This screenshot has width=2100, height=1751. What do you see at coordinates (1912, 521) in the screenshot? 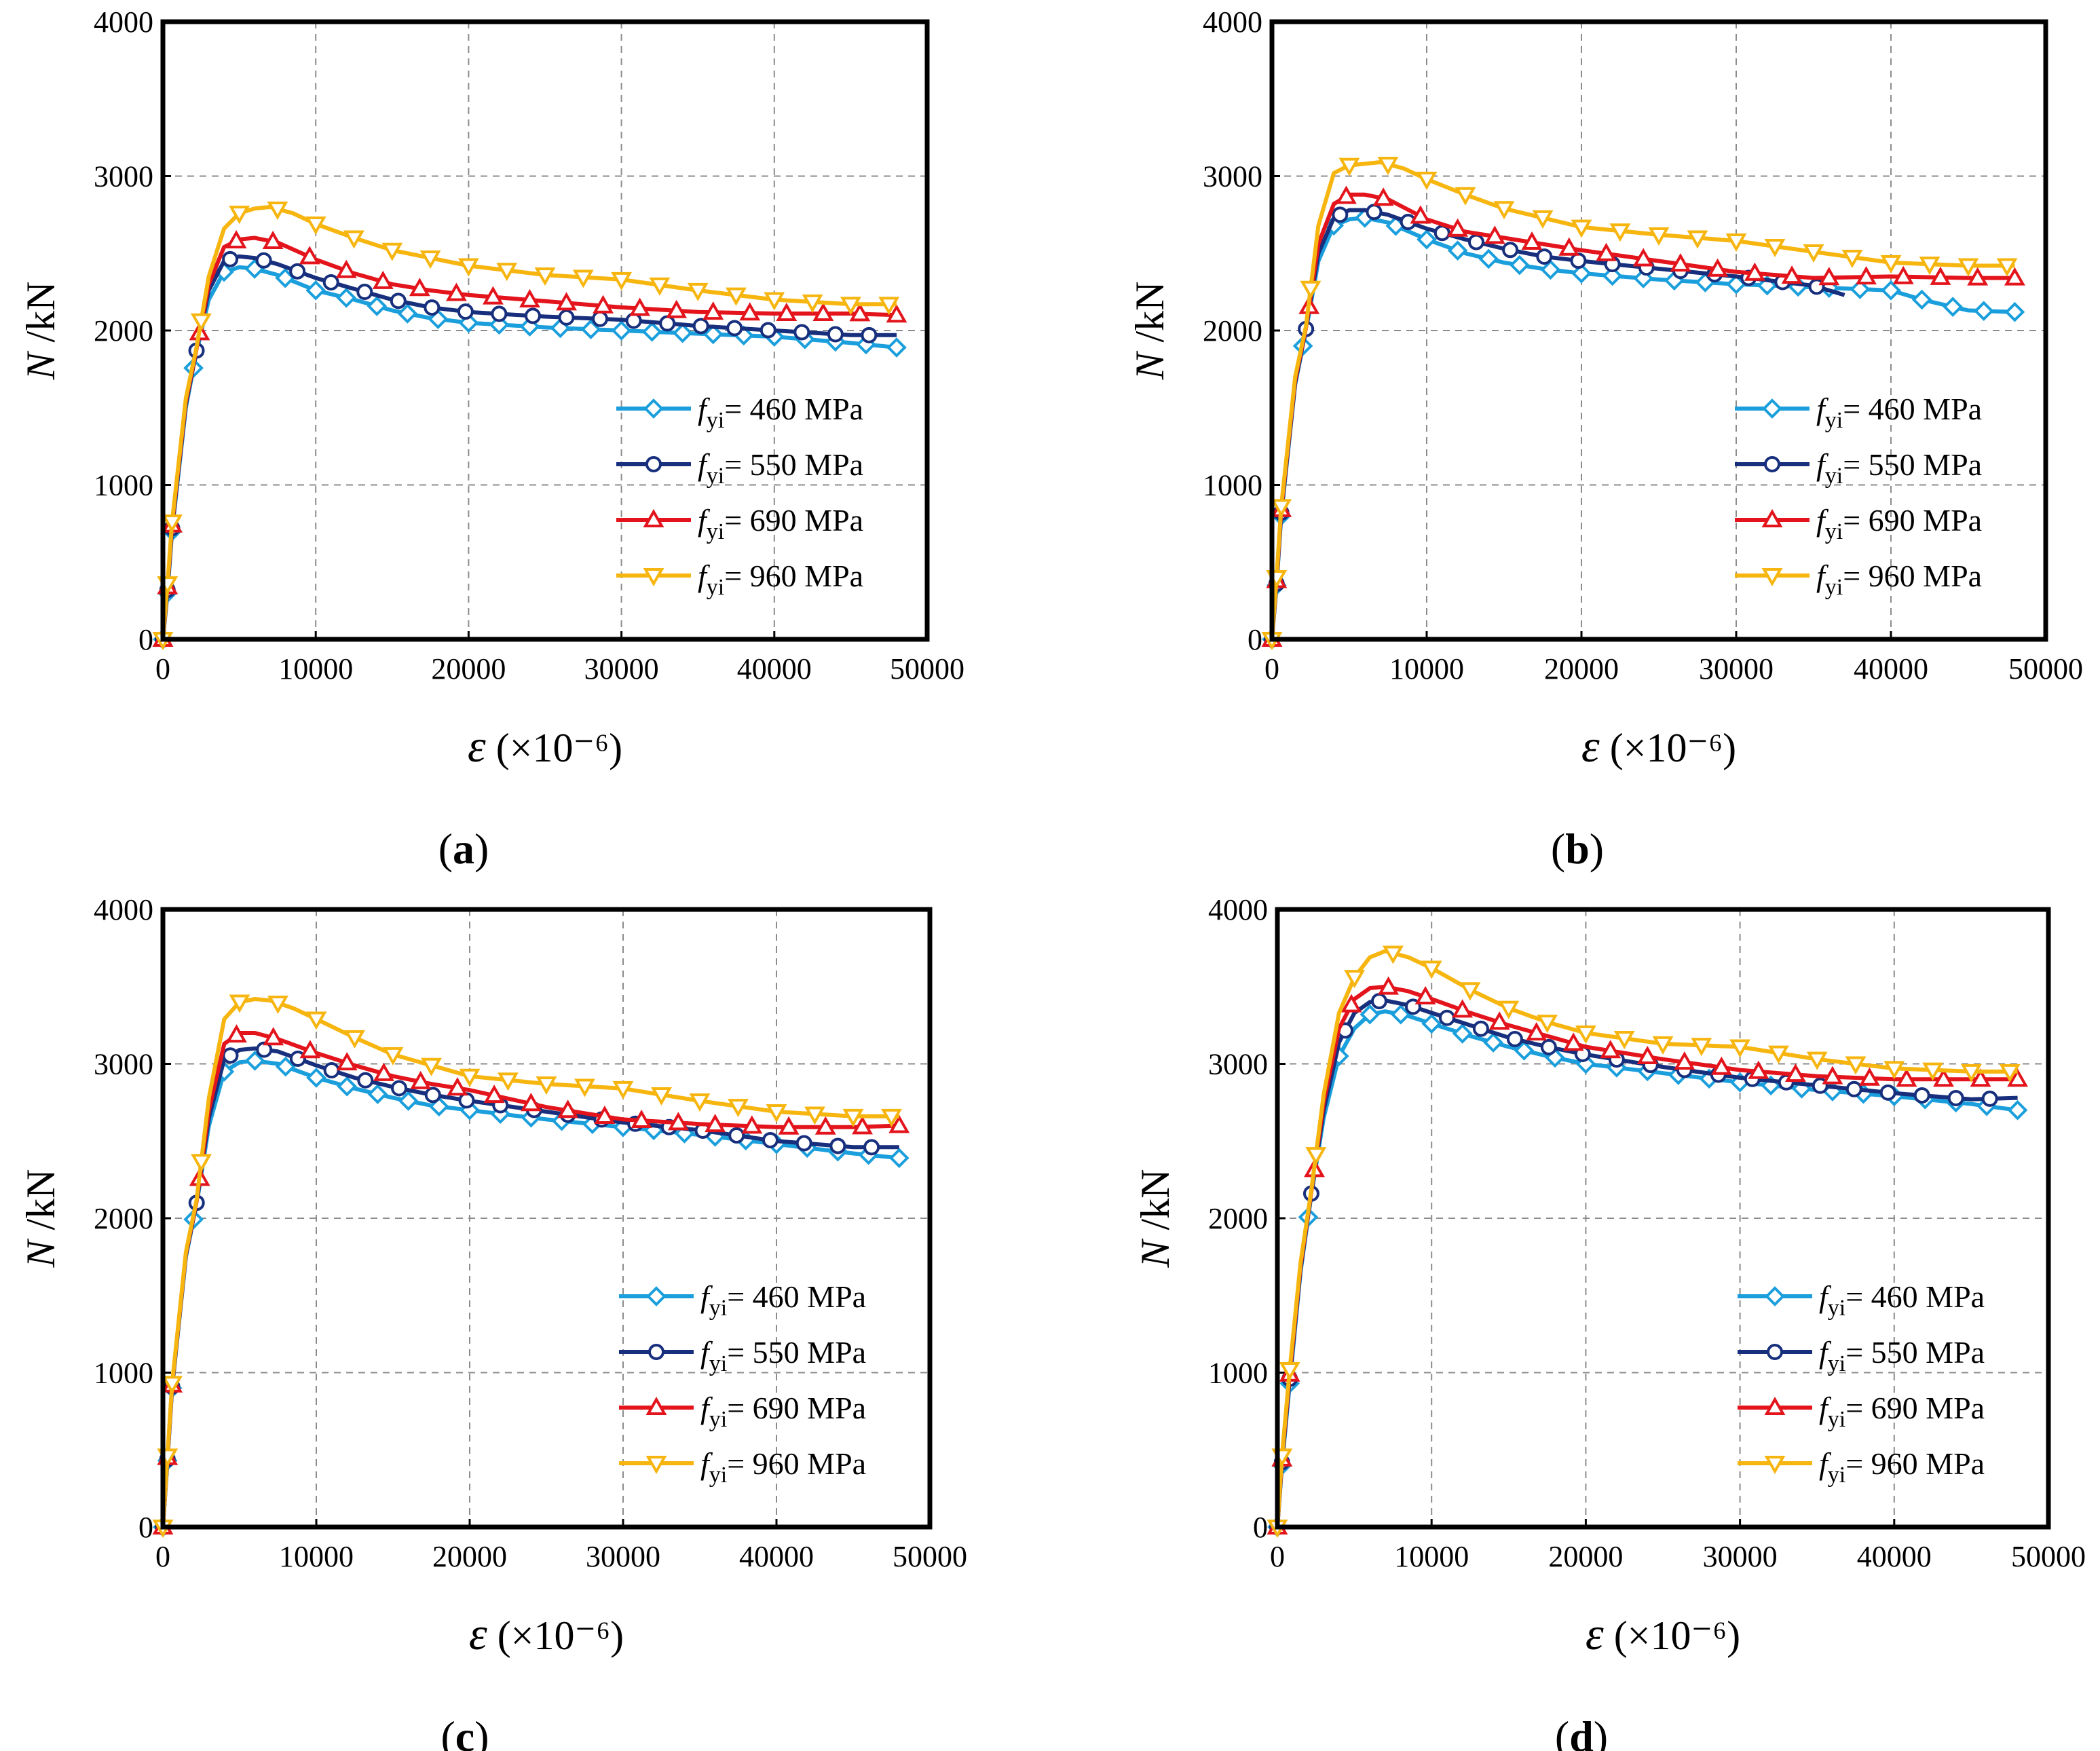
I see `legend-rest: = 690 MPa` at bounding box center [1912, 521].